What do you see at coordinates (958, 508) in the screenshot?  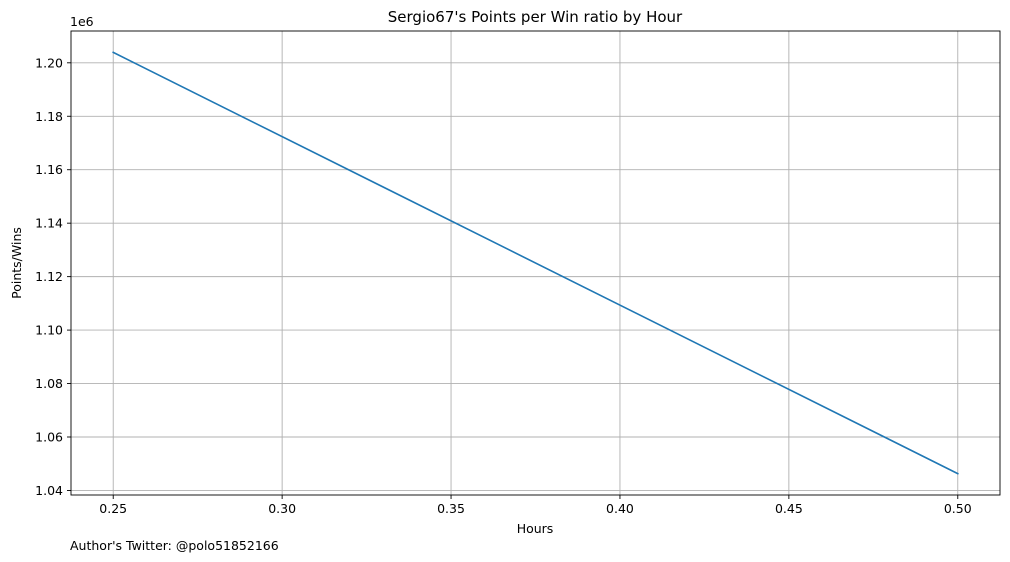 I see `x-tick-label: 0.50` at bounding box center [958, 508].